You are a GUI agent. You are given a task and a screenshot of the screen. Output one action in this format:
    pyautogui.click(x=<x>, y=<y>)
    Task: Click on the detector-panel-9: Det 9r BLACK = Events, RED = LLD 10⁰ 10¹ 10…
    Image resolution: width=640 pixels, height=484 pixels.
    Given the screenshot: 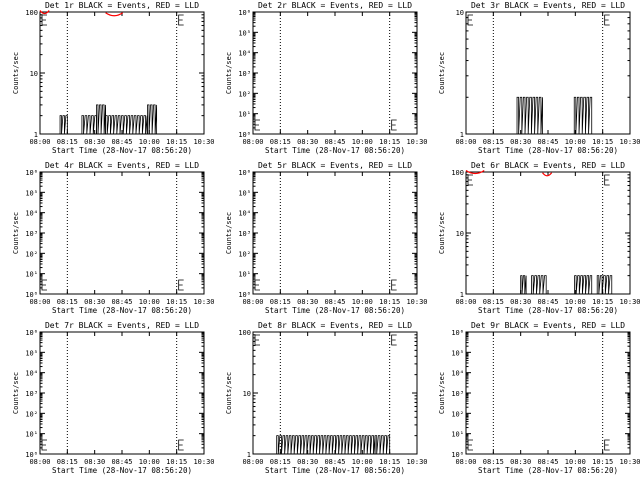 What is the action you would take?
    pyautogui.click(x=539, y=398)
    